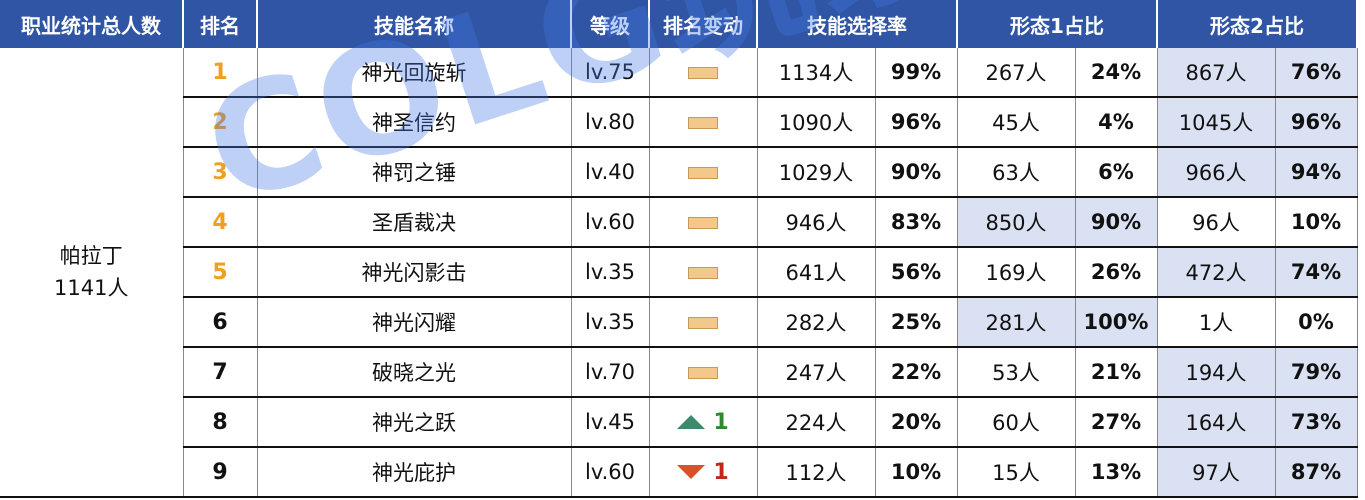  Describe the element at coordinates (816, 322) in the screenshot. I see `select-count-cell: 282人` at that location.